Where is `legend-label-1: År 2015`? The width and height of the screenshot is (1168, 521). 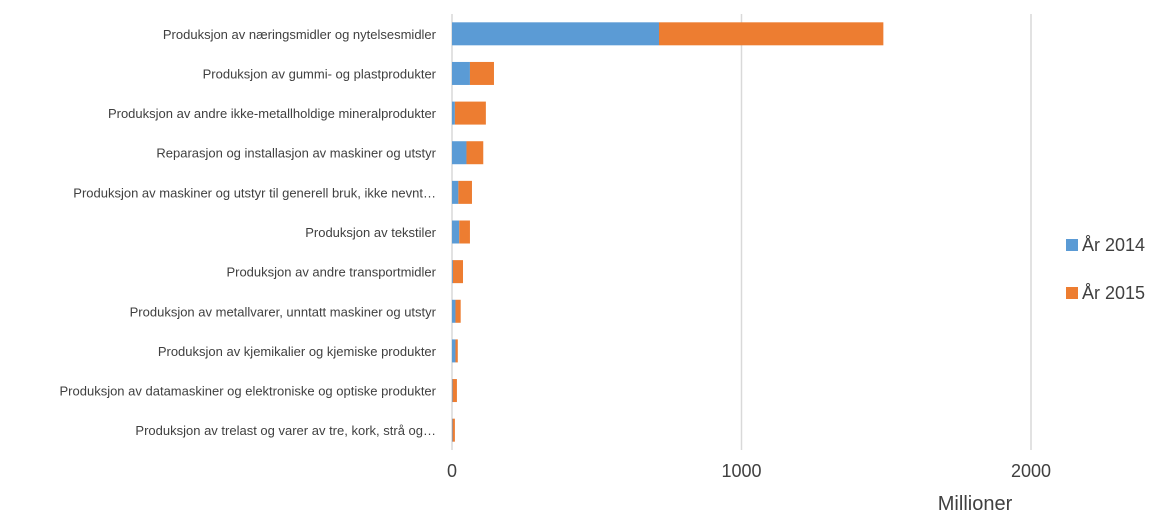
legend-label-1: År 2015 is located at coordinates (1113, 293).